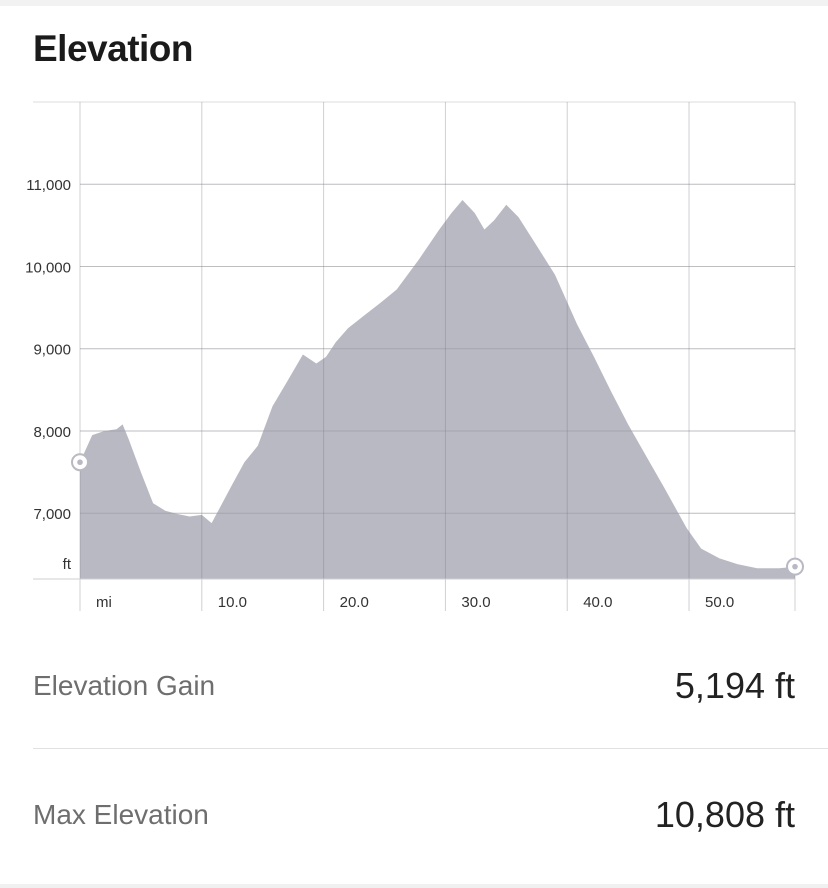 This screenshot has height=888, width=828. What do you see at coordinates (414, 686) in the screenshot?
I see `stat-row-elevation-gain: Elevation Gain 5,194 ft` at bounding box center [414, 686].